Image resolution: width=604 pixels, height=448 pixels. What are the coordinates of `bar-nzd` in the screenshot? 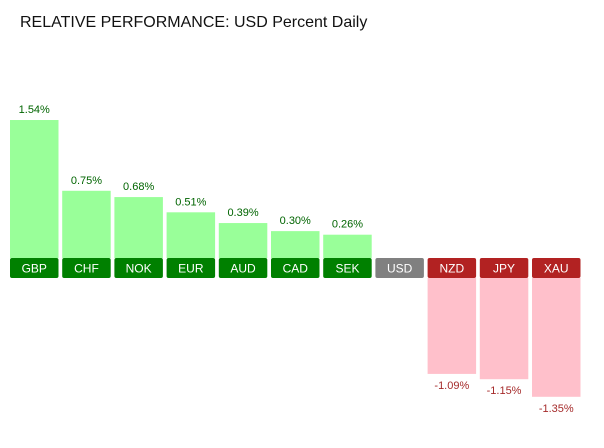 It's located at (452, 326).